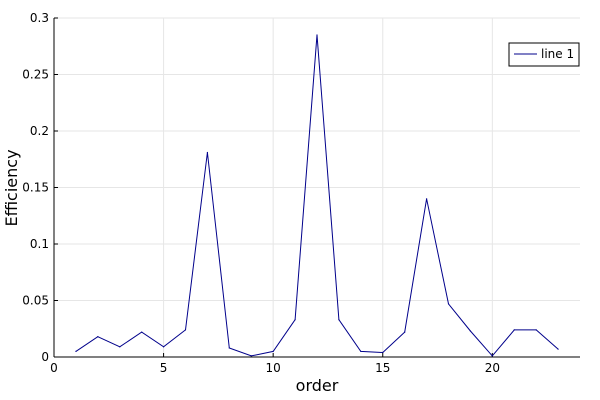  What do you see at coordinates (35, 301) in the screenshot?
I see `y-tick-label: 0.05` at bounding box center [35, 301].